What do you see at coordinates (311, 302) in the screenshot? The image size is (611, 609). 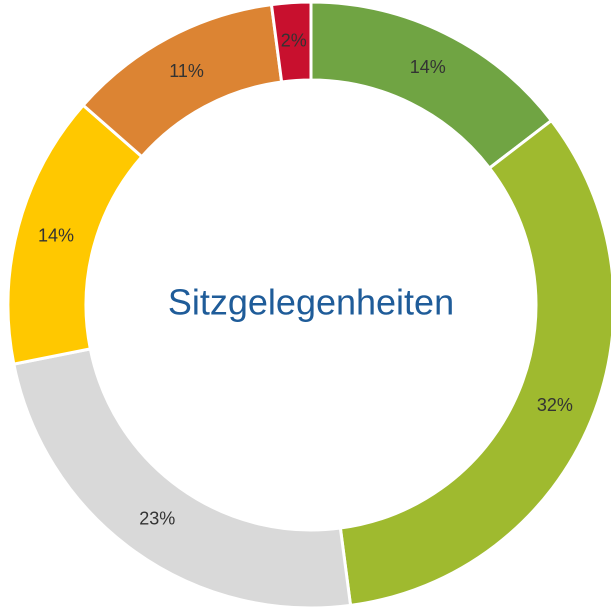 I see `chart-title: Sitzgelegenheiten` at bounding box center [311, 302].